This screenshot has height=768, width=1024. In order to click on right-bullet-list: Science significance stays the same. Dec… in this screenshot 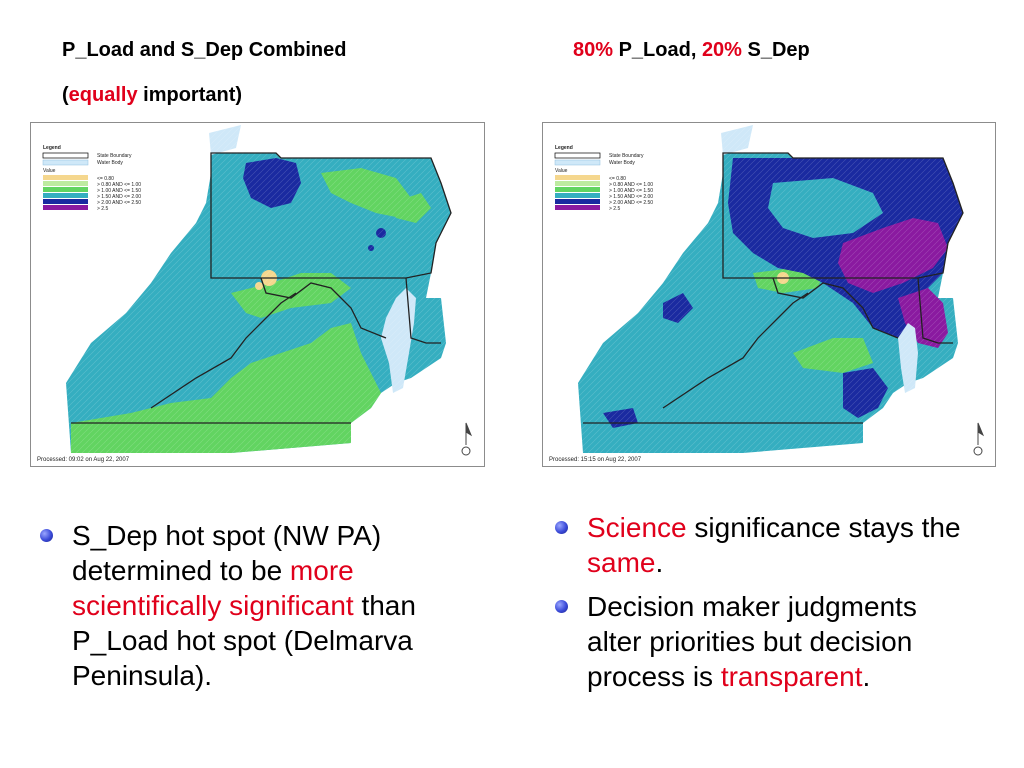, I will do `click(763, 602)`.